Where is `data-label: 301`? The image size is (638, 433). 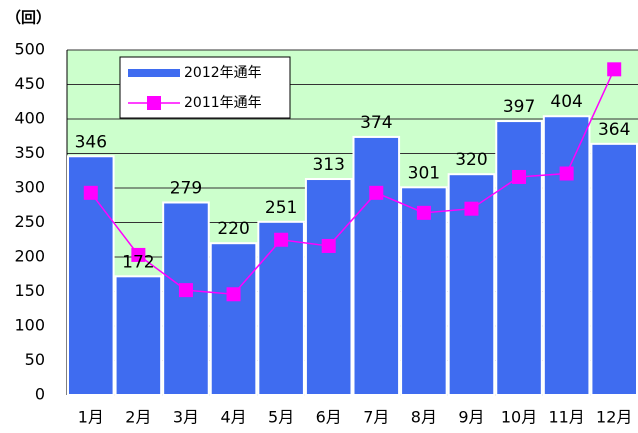
data-label: 301 is located at coordinates (424, 173).